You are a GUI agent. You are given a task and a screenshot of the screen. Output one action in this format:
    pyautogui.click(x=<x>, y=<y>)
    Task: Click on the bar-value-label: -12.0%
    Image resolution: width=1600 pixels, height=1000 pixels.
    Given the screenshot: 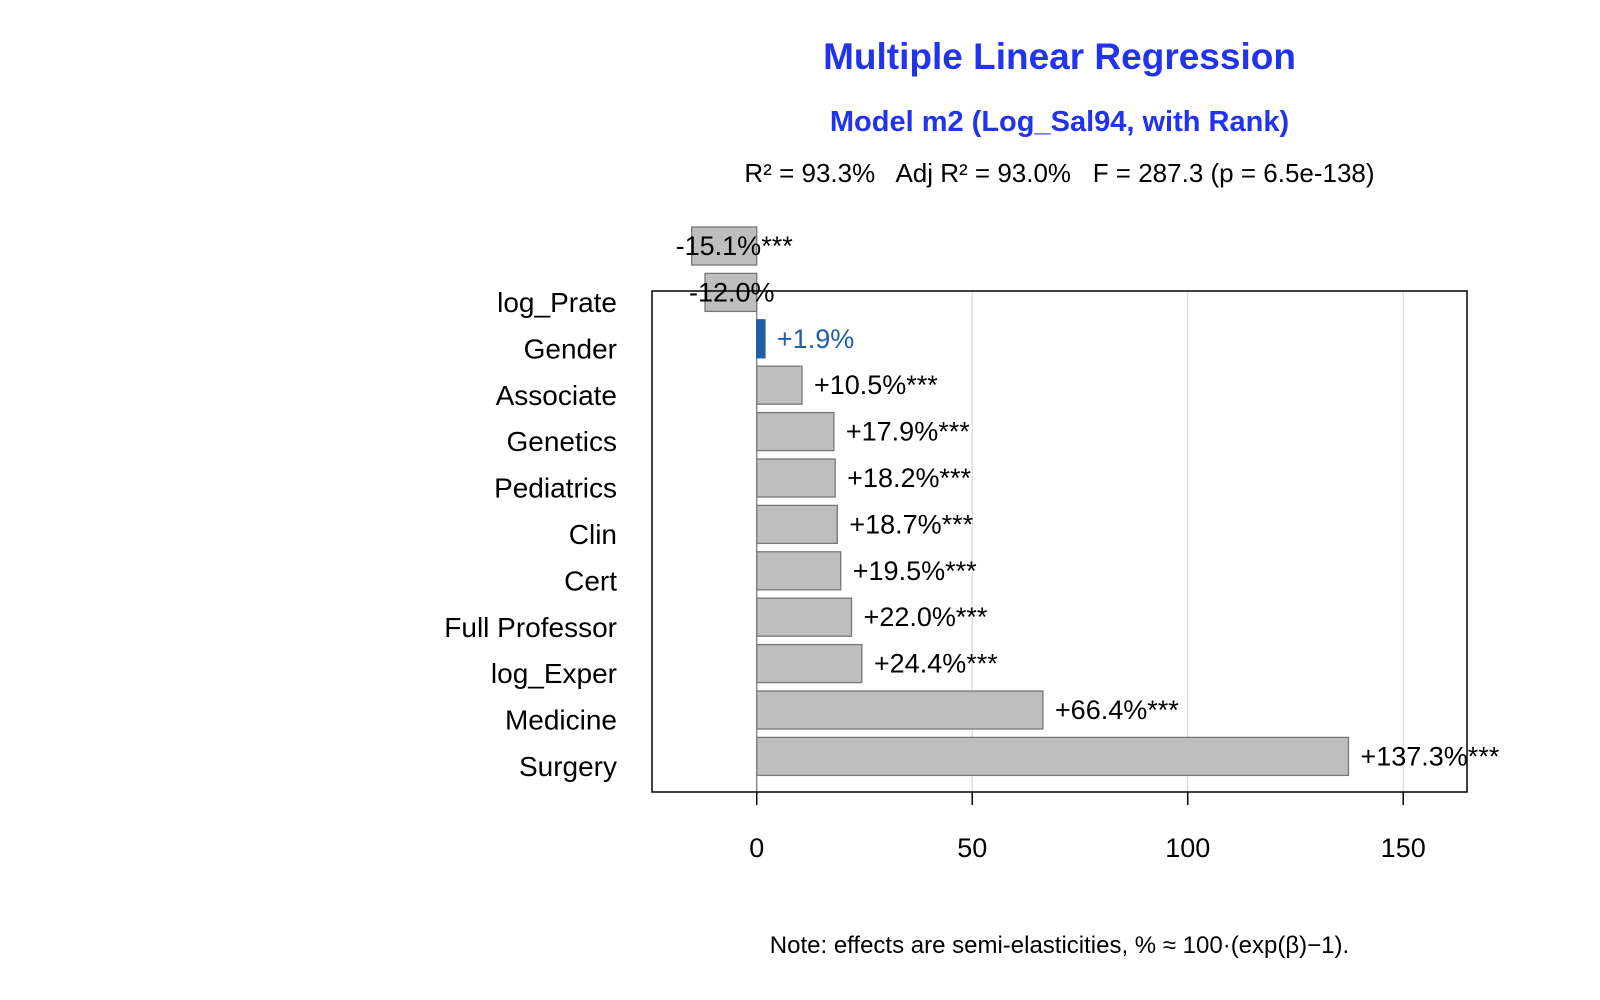 What is the action you would take?
    pyautogui.click(x=732, y=292)
    